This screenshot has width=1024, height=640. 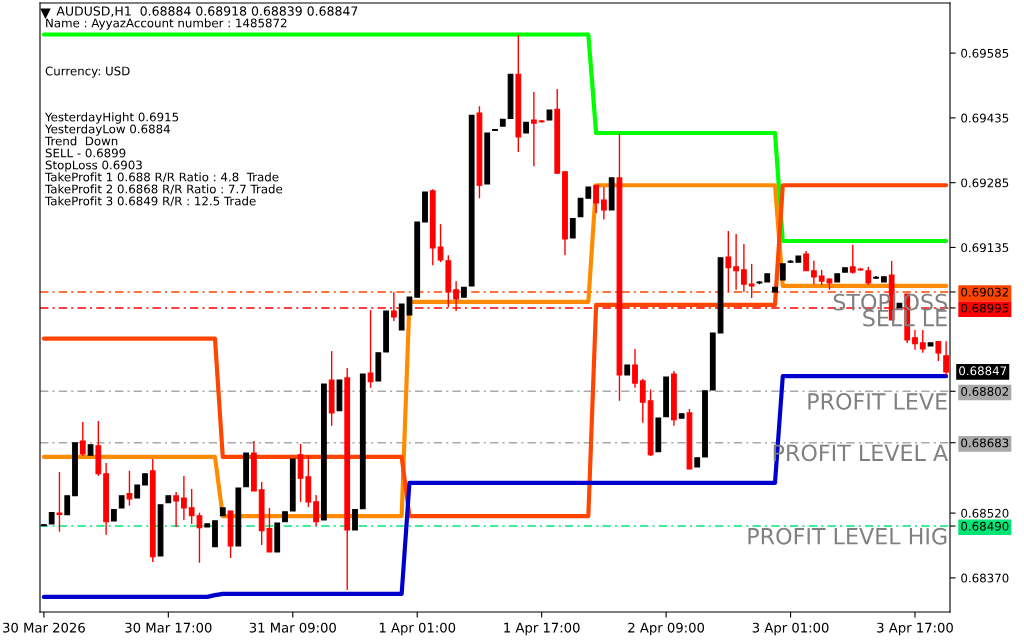 I want to click on y-tick-label: 0.68683, so click(x=985, y=443).